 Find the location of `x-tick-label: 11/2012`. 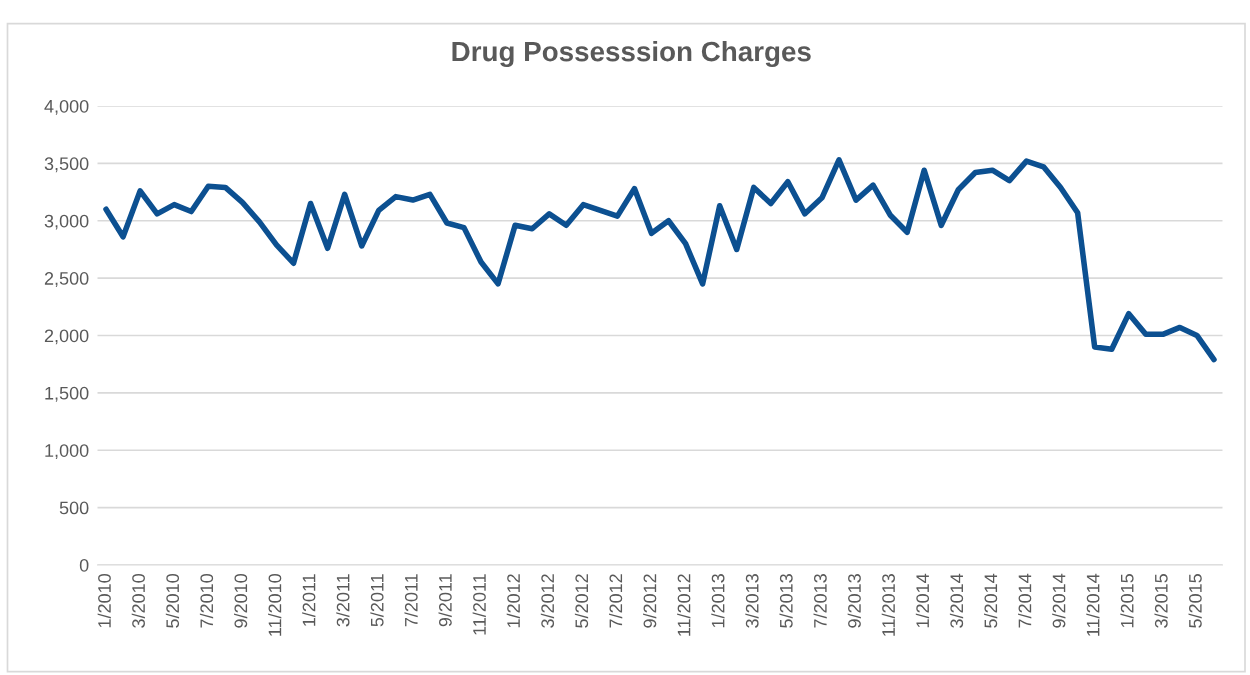

x-tick-label: 11/2012 is located at coordinates (684, 605).